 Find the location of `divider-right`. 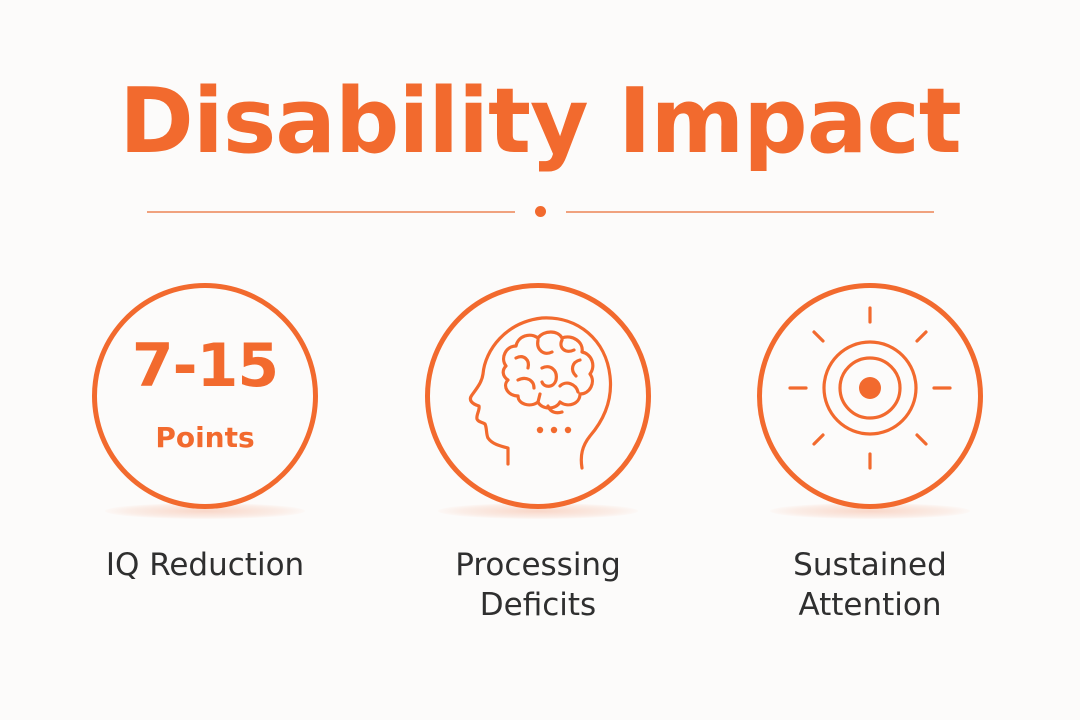

divider-right is located at coordinates (750, 212).